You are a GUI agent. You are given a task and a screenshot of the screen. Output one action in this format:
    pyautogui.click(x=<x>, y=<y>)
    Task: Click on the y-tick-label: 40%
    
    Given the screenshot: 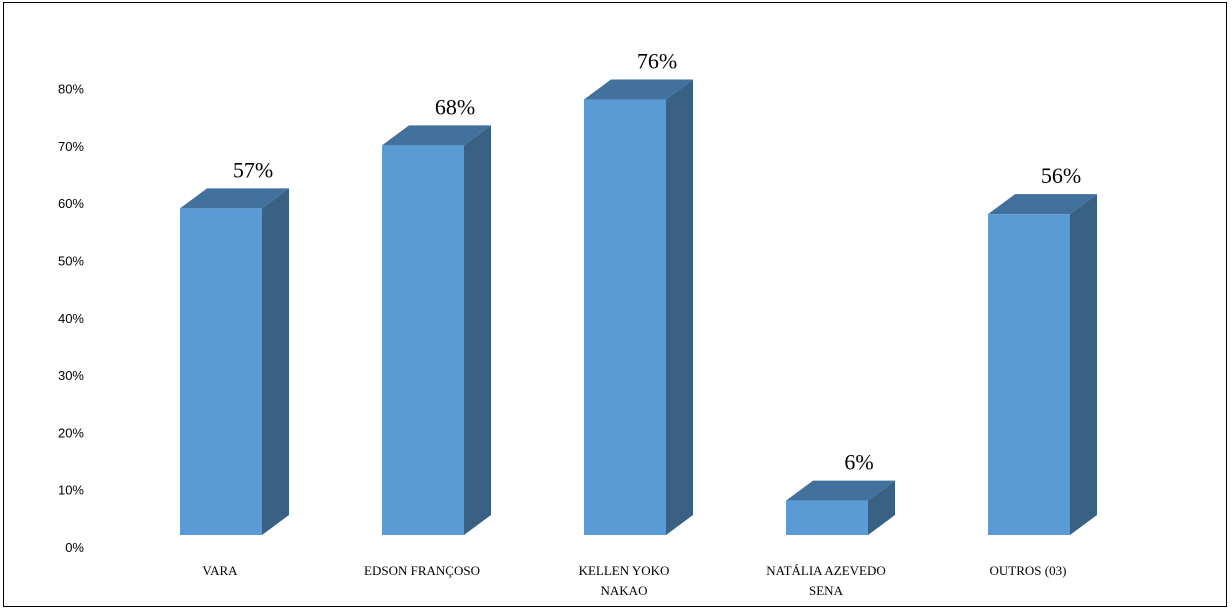 What is the action you would take?
    pyautogui.click(x=71, y=318)
    